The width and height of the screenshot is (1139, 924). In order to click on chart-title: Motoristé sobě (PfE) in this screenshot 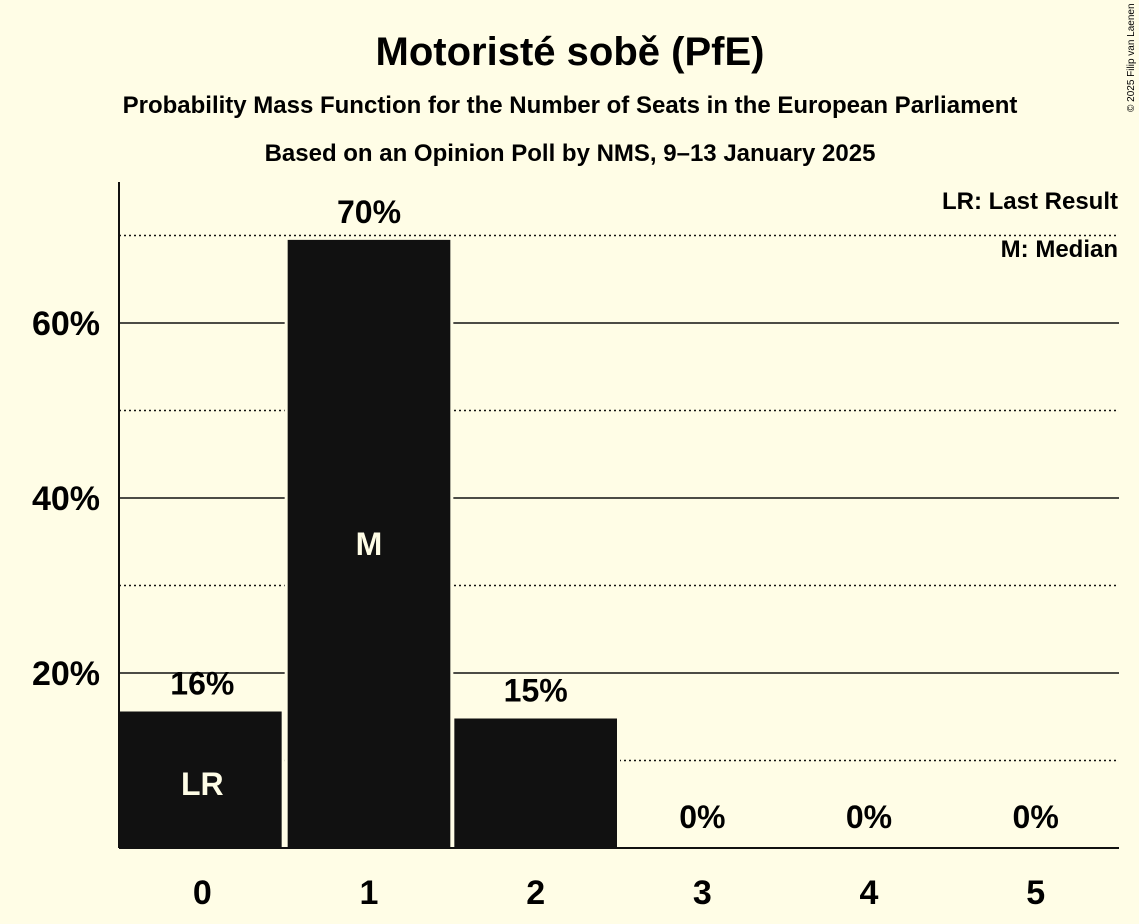, I will do `click(570, 52)`.